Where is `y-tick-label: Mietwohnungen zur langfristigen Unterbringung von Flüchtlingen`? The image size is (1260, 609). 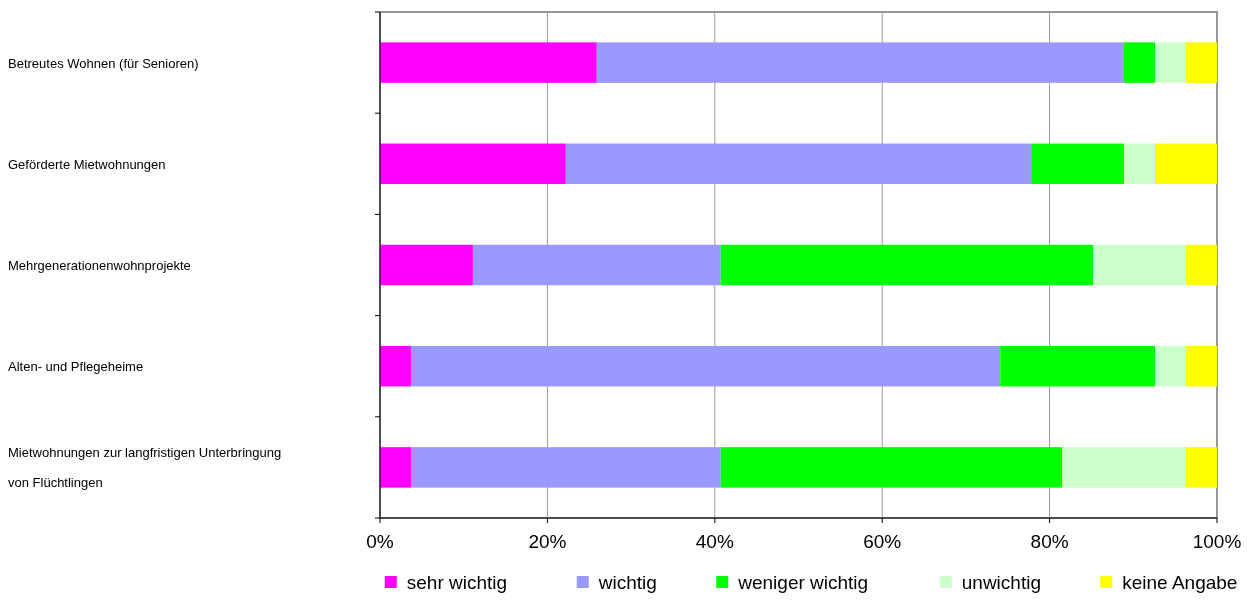
y-tick-label: Mietwohnungen zur langfristigen Unterbringung von Flüchtlingen is located at coordinates (145, 468).